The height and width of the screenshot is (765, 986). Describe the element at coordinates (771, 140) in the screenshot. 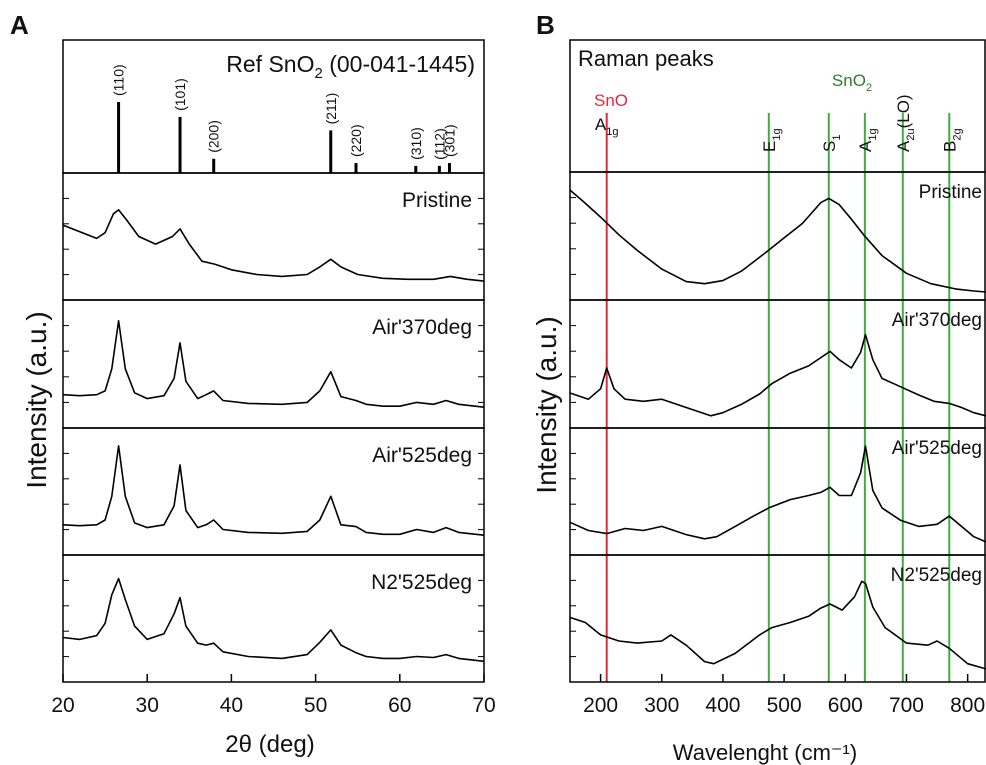

I see `raman-label-e1g: E1g` at that location.